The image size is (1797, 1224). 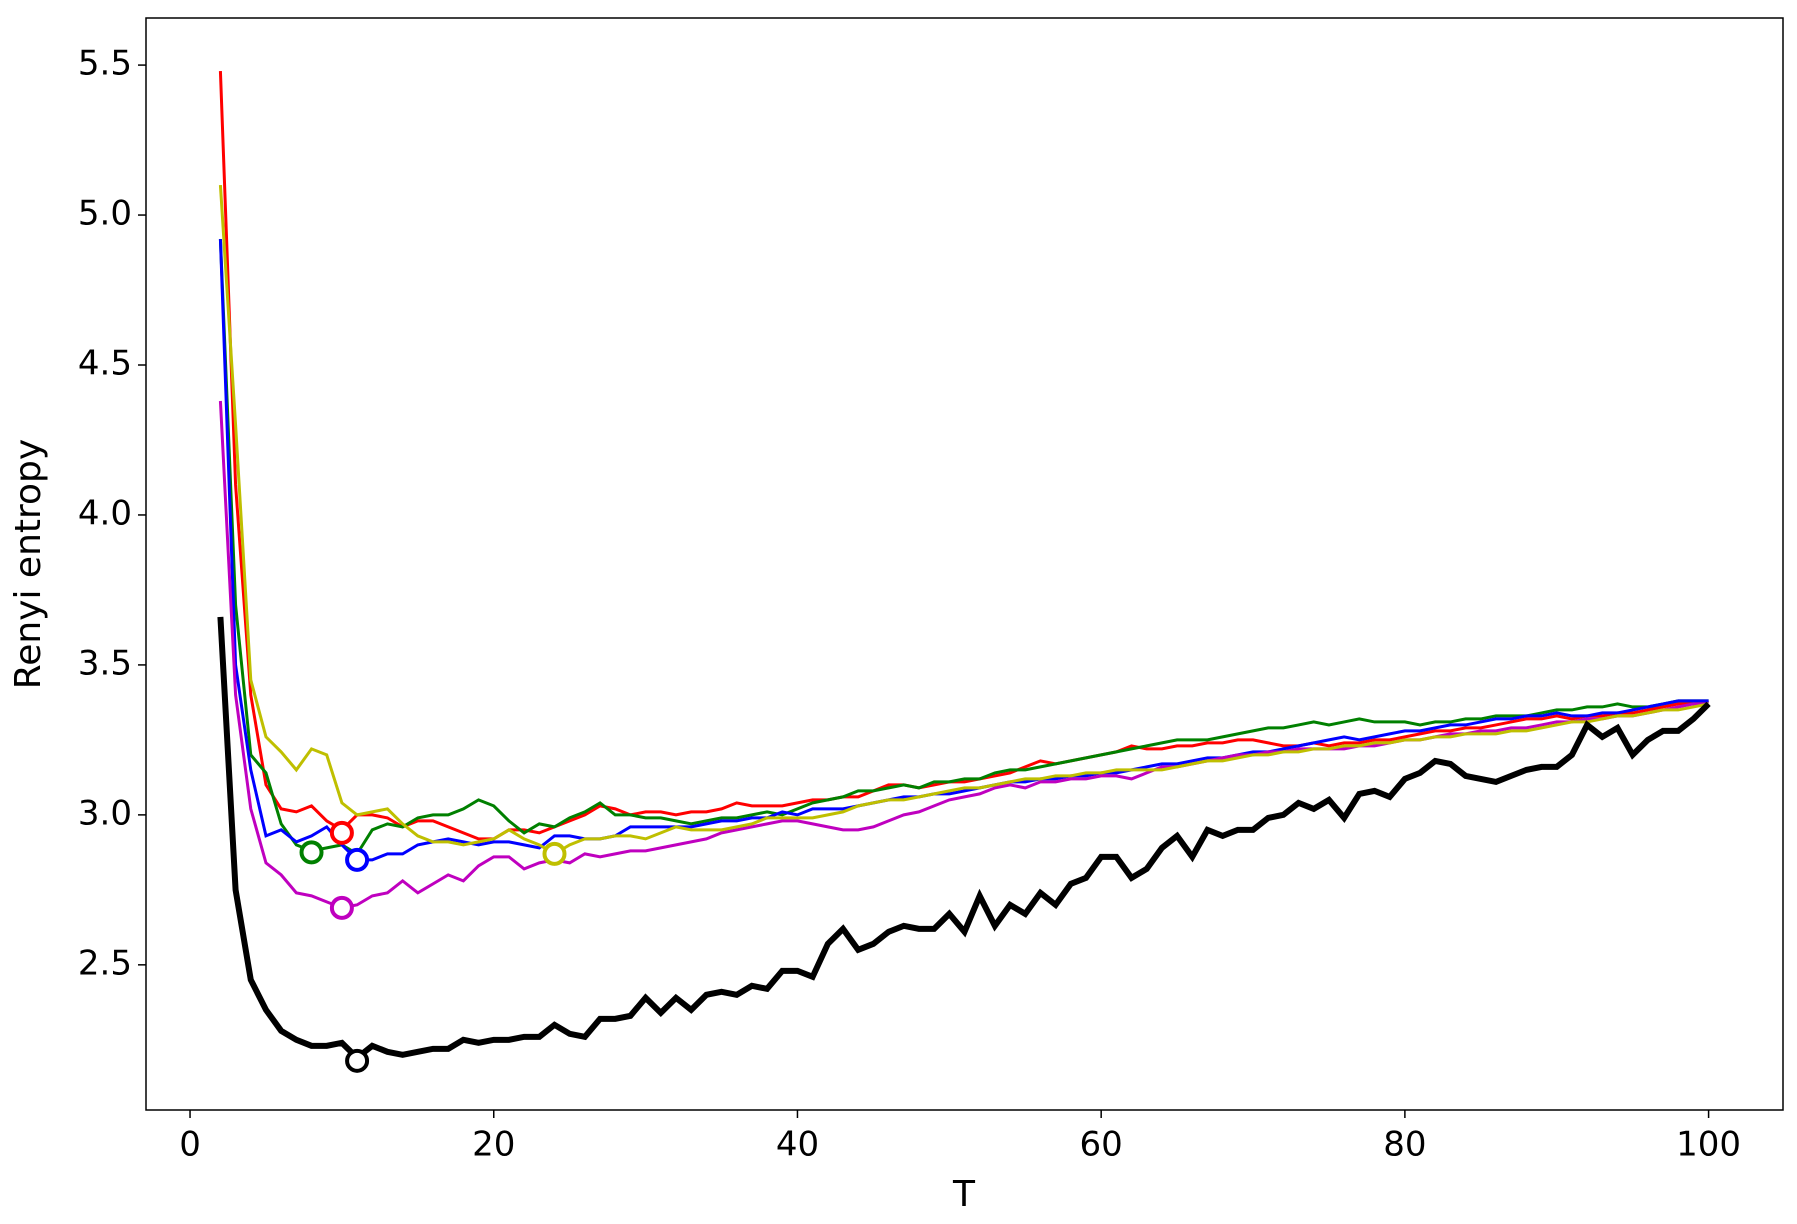 I want to click on y-axis-label: Renyi entropy, so click(x=28, y=564).